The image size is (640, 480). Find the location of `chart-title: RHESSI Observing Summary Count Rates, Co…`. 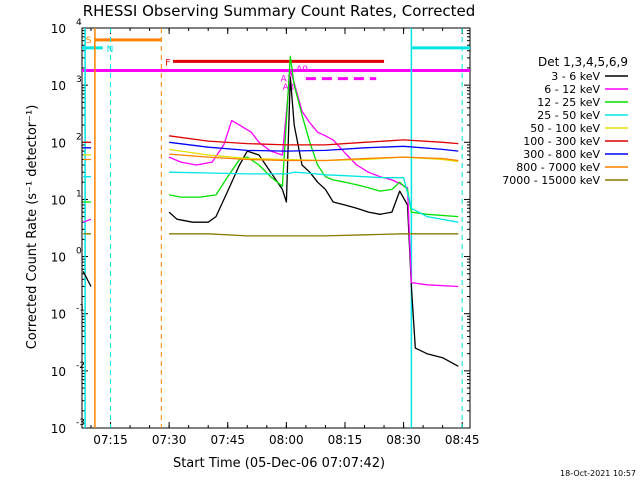

chart-title: RHESSI Observing Summary Count Rates, Co… is located at coordinates (279, 11).